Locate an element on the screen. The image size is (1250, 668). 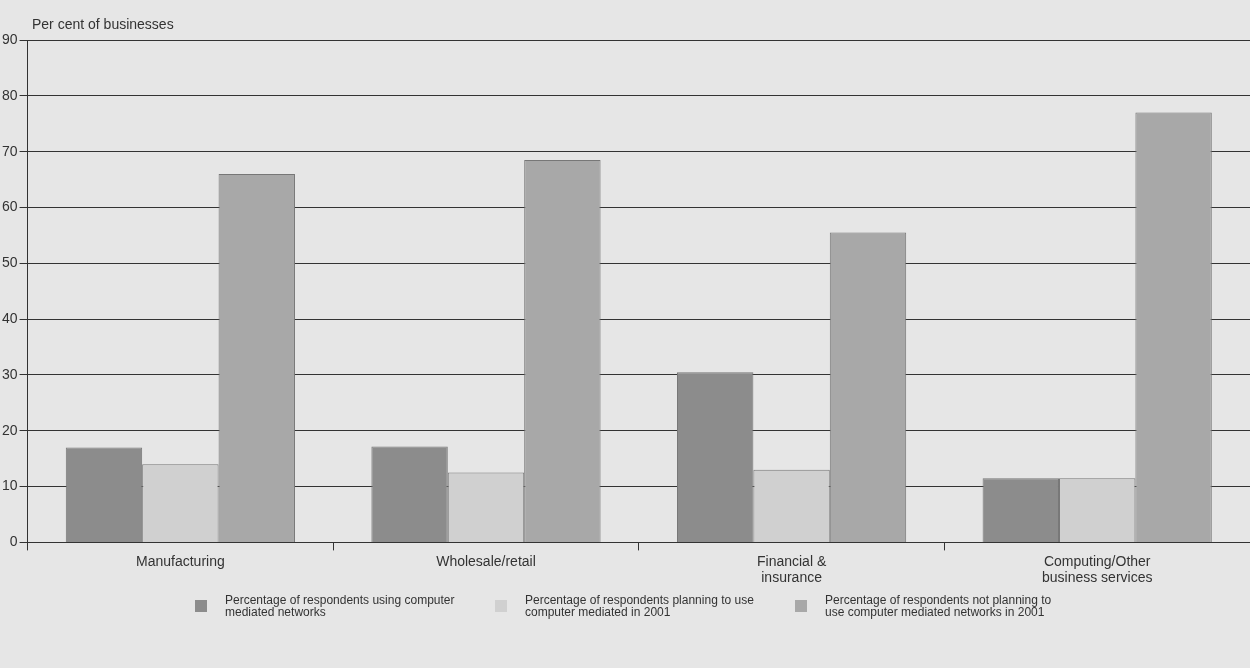
x-tick-label: Wholesale/retail is located at coordinates (486, 560).